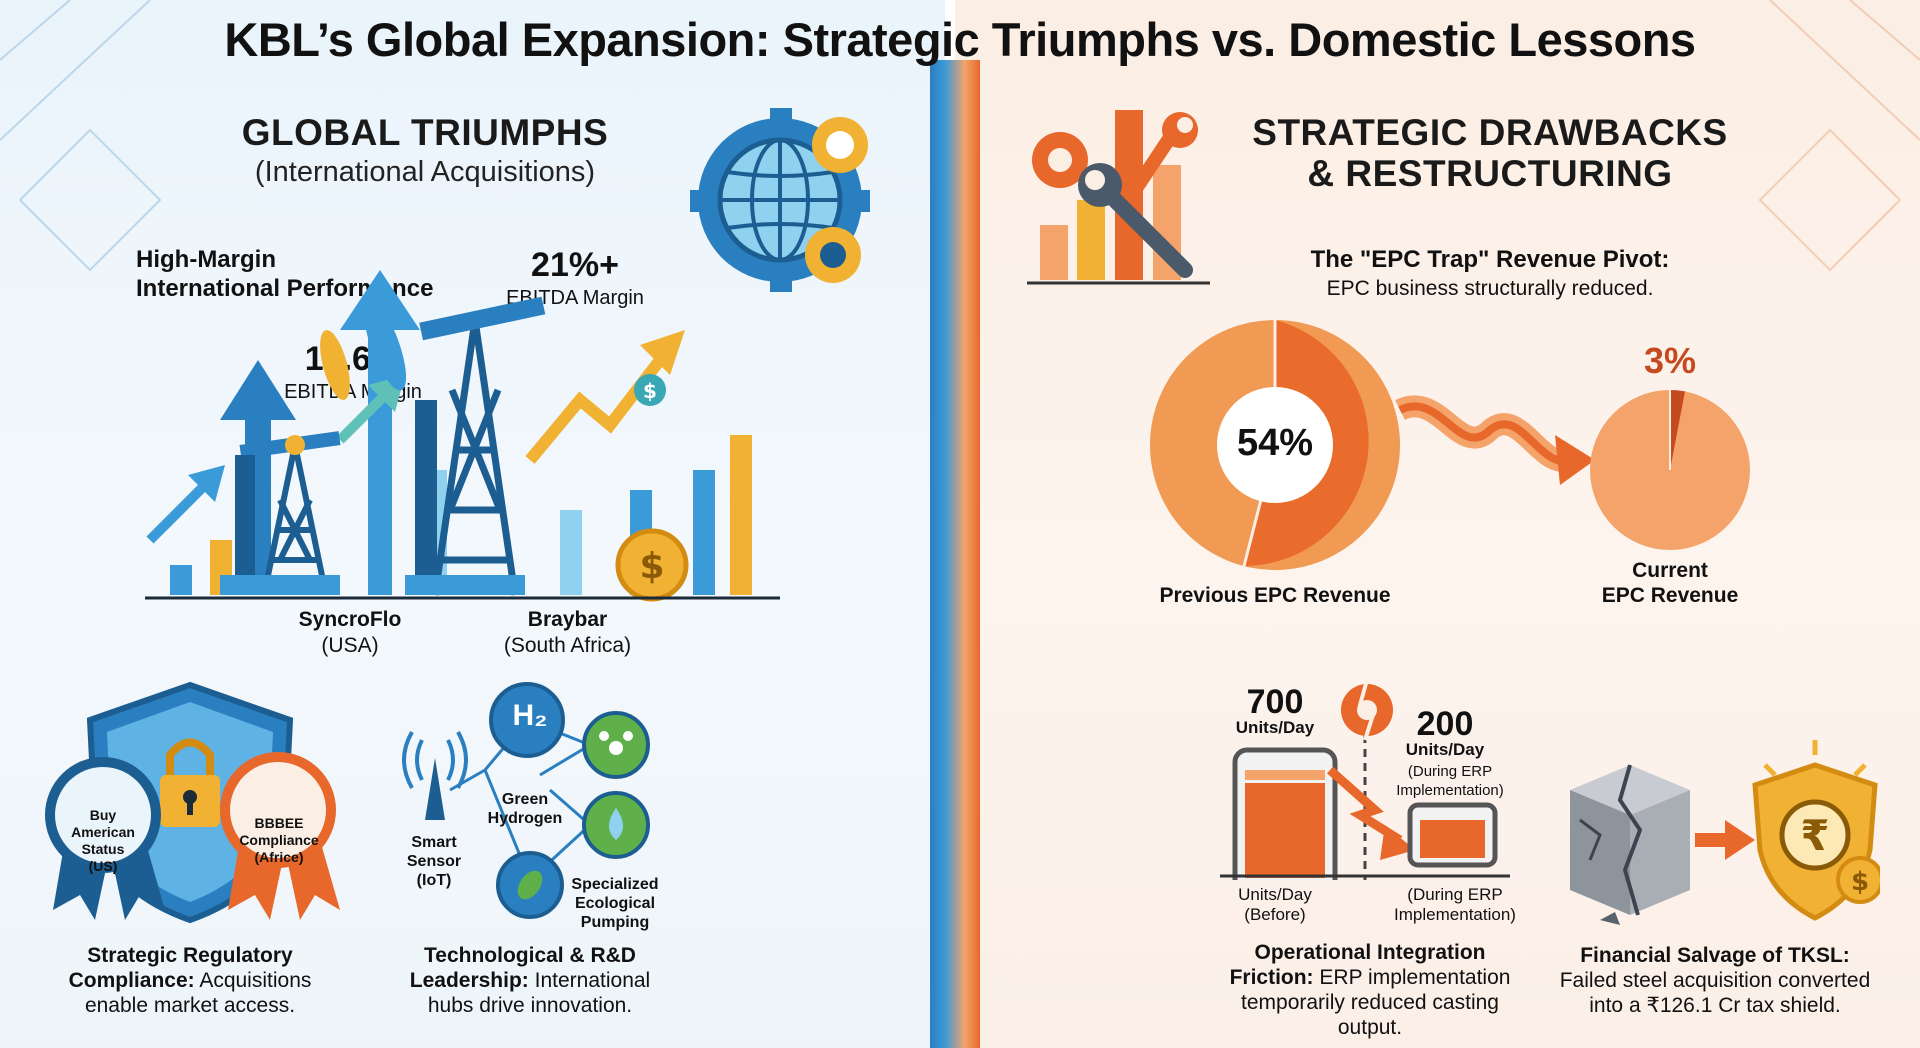  I want to click on bbbee-badge: BBBEE Compliance (Africe), so click(279, 840).